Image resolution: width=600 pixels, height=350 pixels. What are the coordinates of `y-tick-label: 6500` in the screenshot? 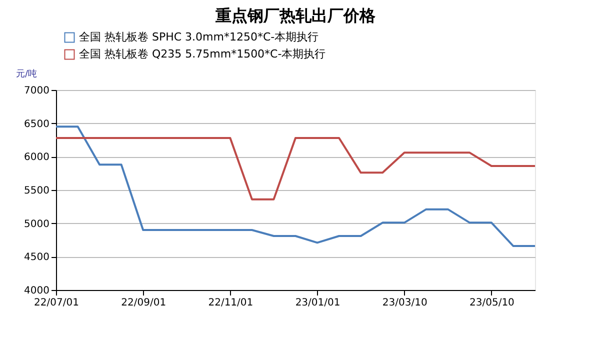 It's located at (37, 124).